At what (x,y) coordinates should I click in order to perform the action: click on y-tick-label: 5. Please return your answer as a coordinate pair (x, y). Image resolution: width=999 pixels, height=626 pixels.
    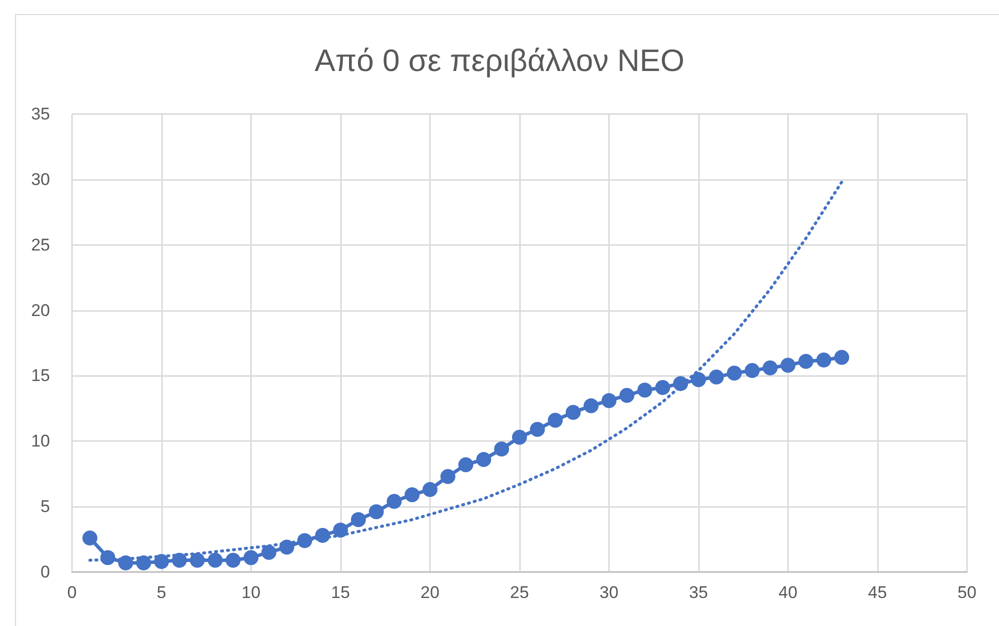
    Looking at the image, I should click on (45, 506).